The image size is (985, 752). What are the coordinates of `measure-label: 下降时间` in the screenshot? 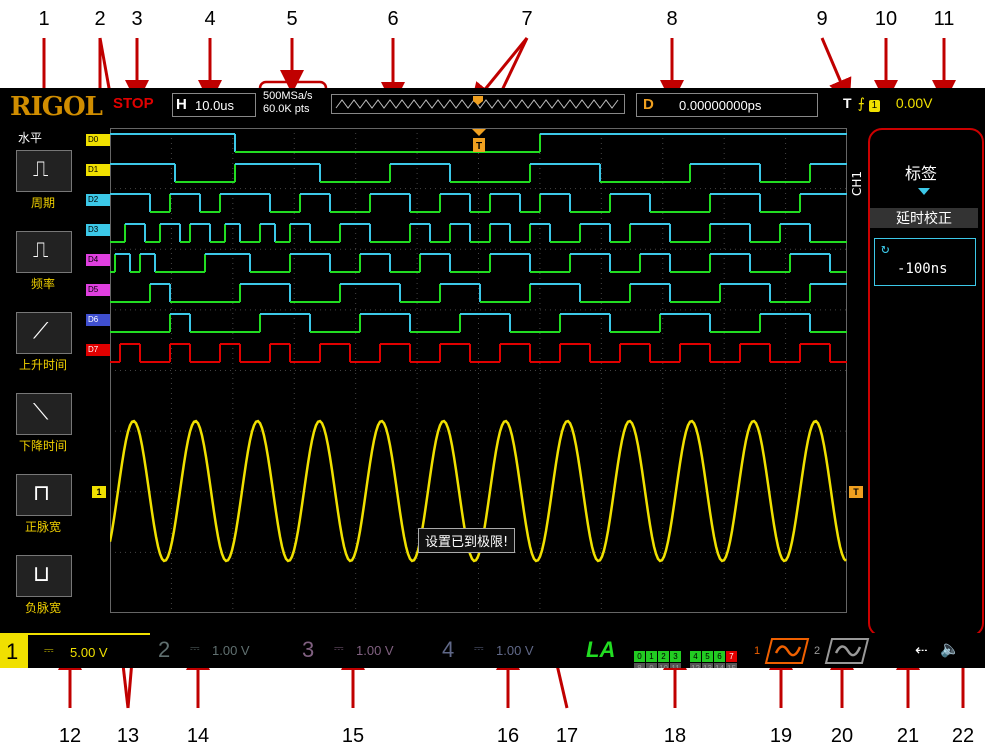 It's located at (42, 446).